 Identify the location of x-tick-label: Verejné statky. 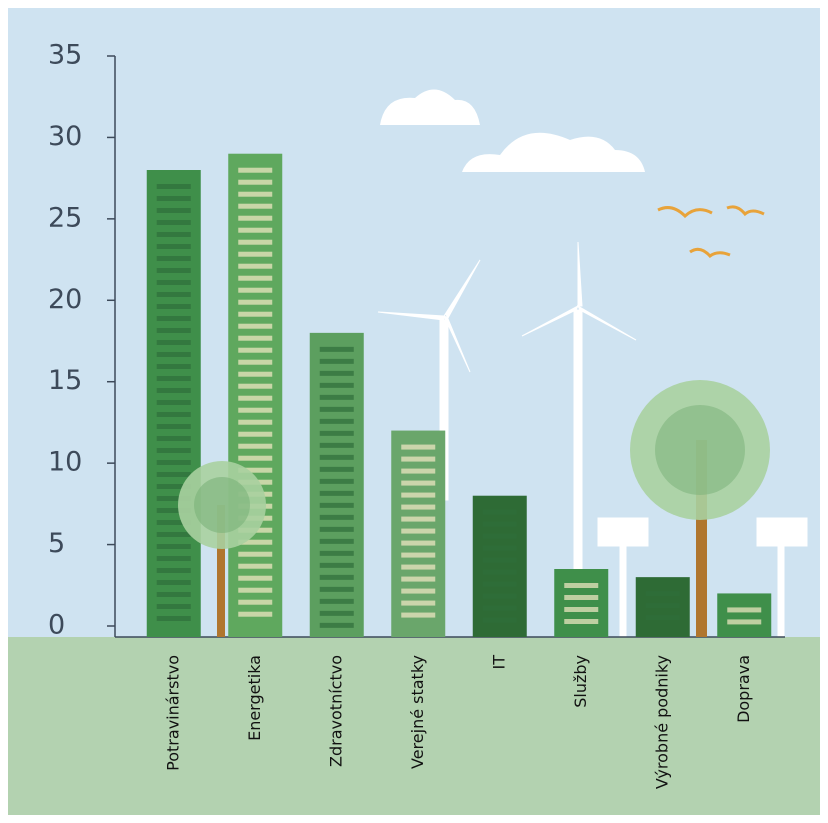
(417, 712).